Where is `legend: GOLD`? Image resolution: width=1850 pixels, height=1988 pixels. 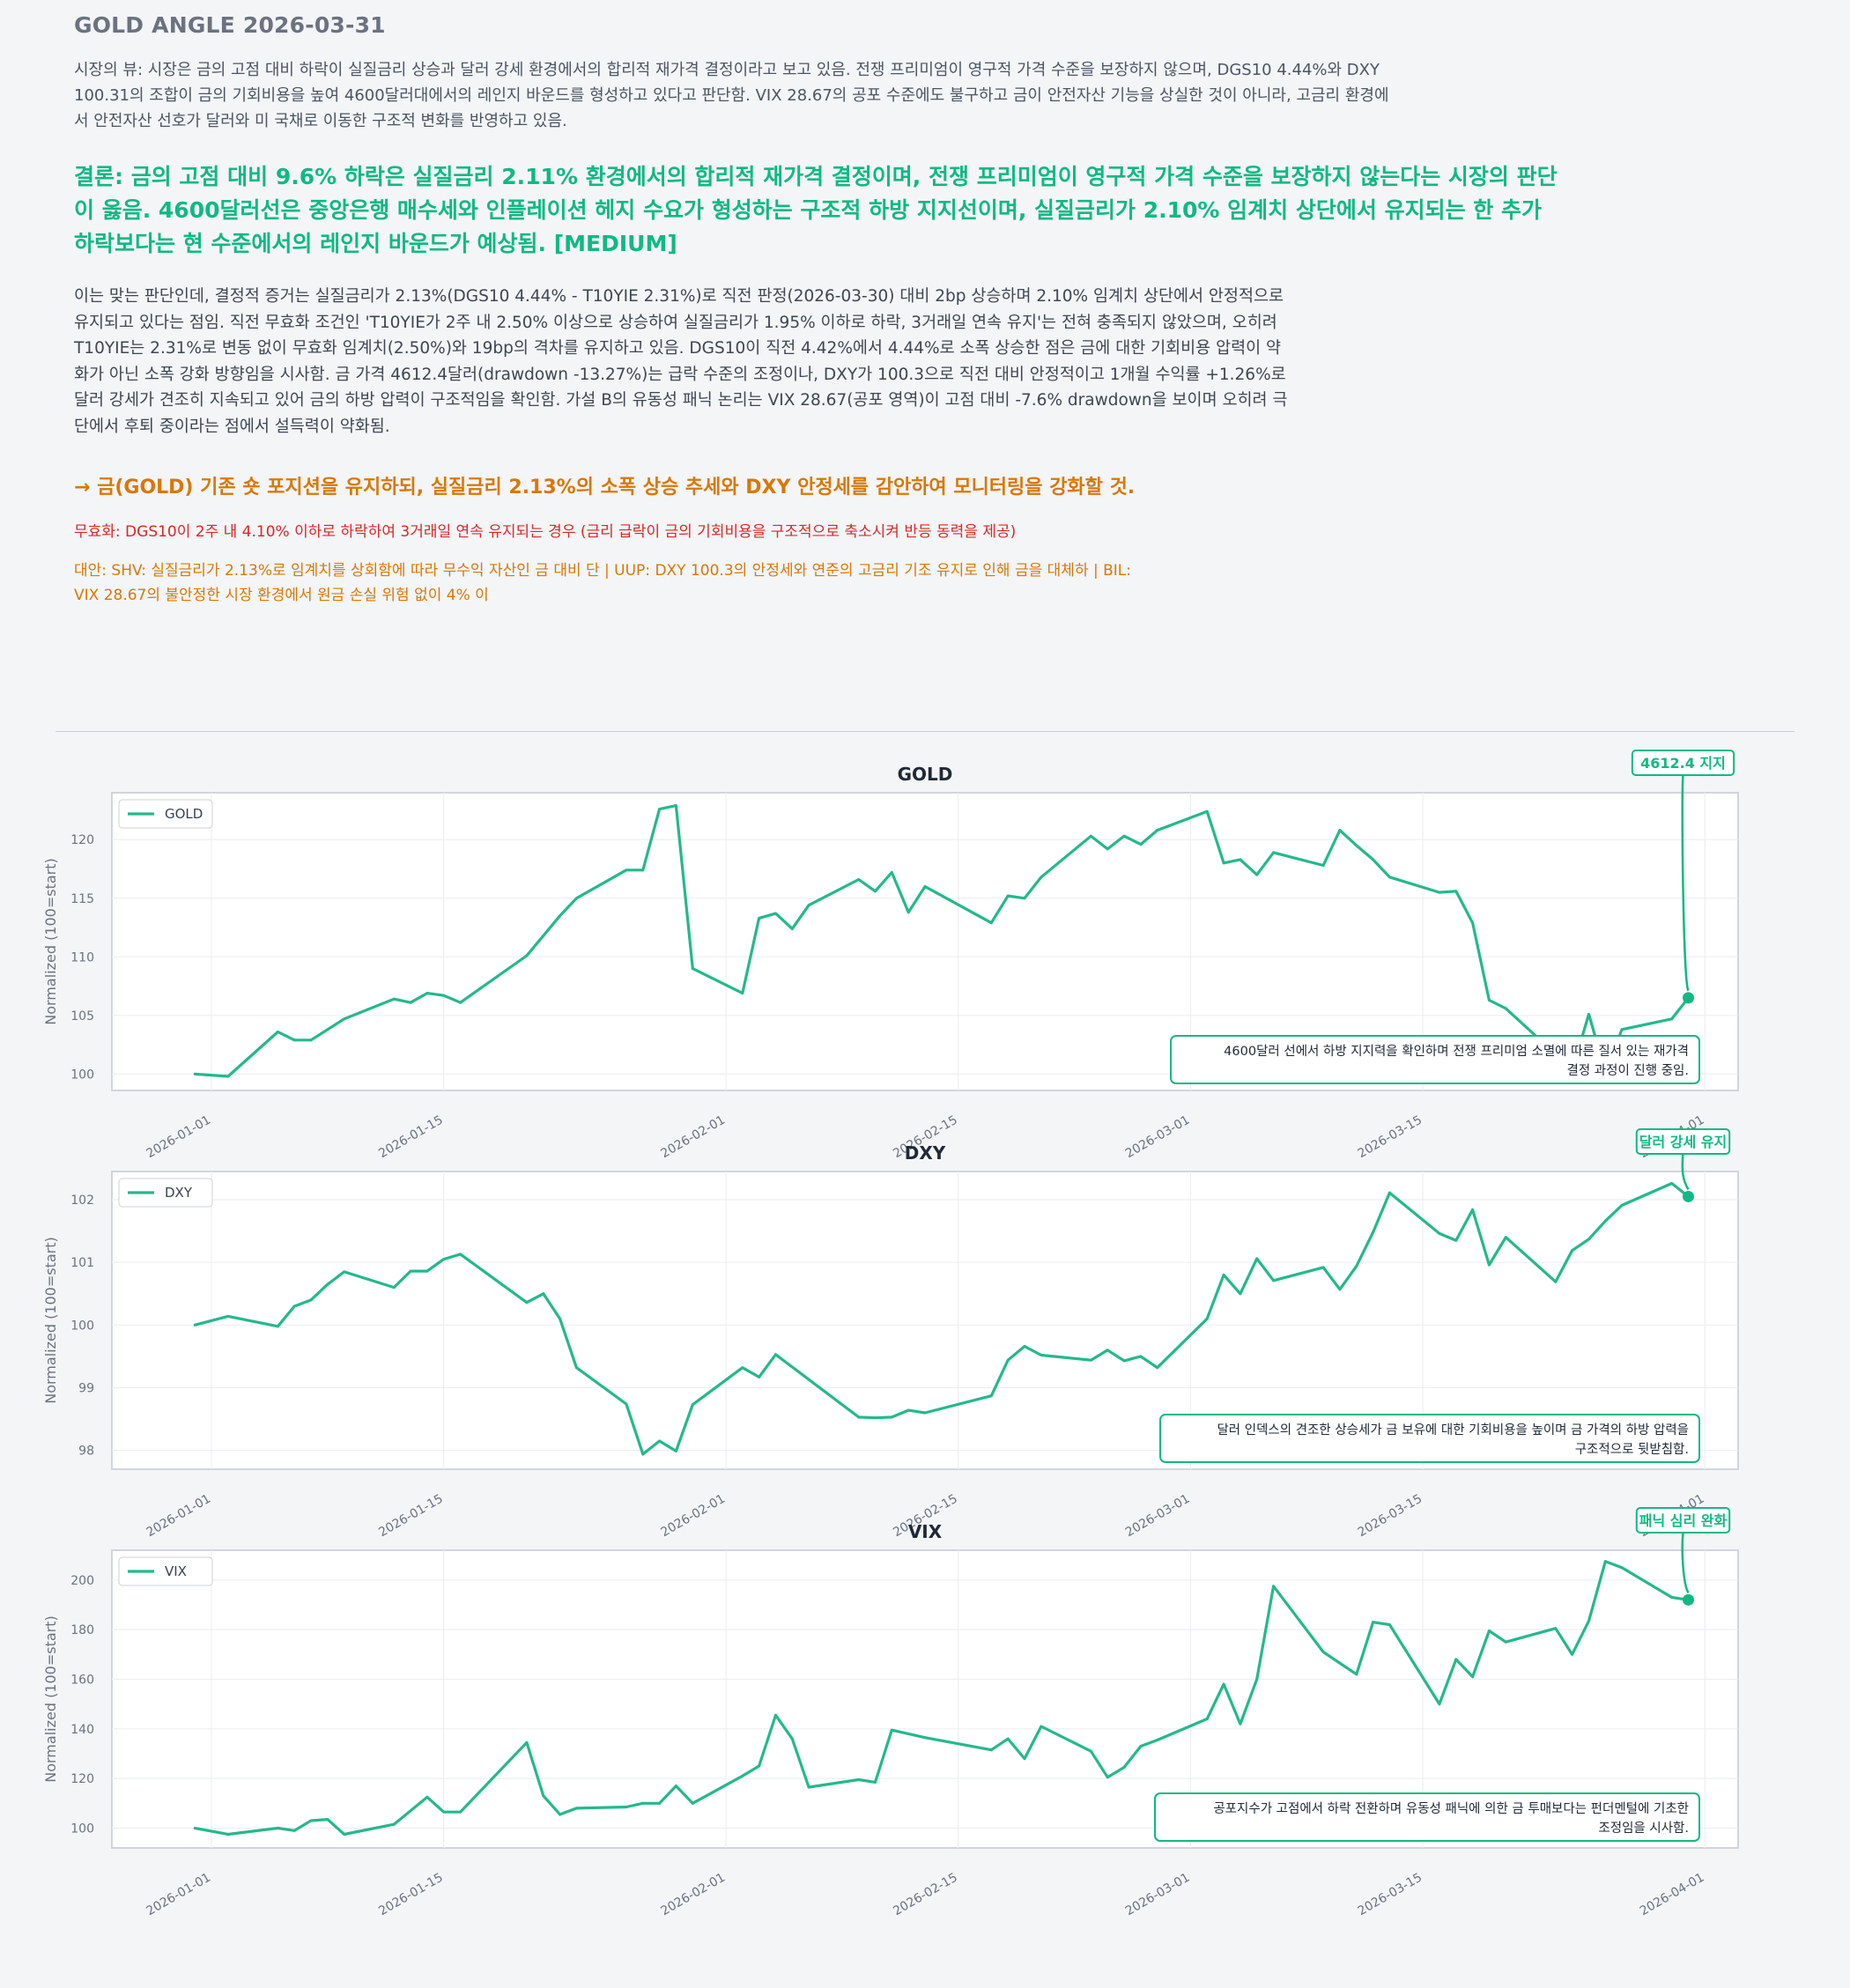
legend: GOLD is located at coordinates (165, 814).